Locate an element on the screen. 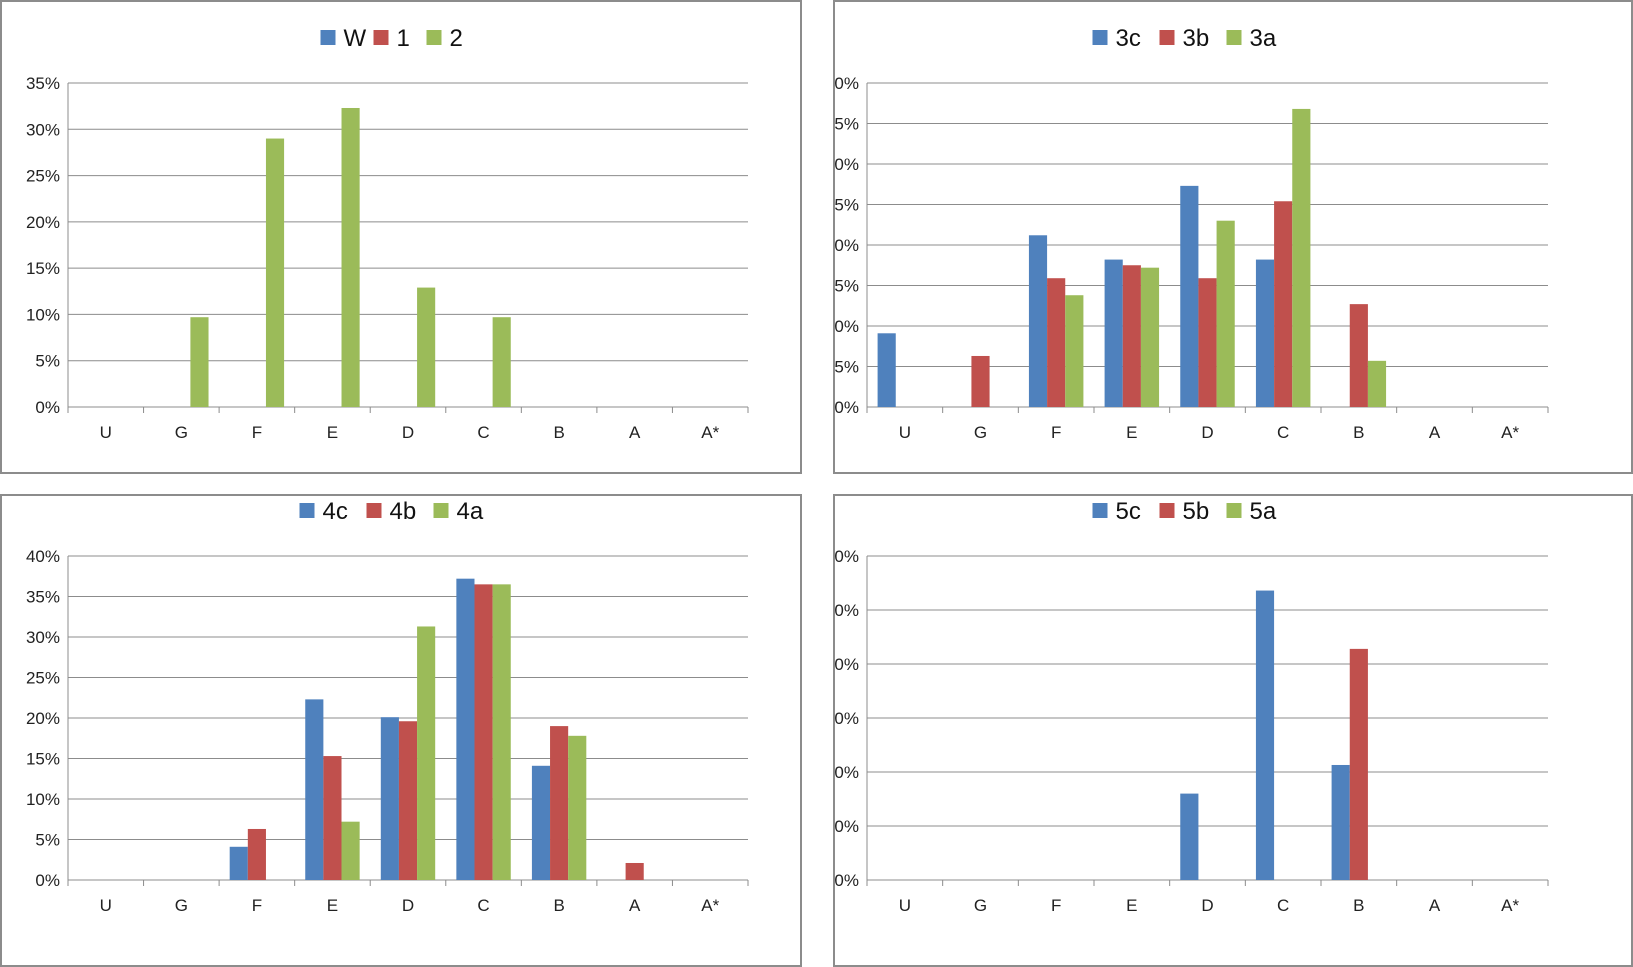 The height and width of the screenshot is (967, 1633). bar-3b-B is located at coordinates (1358, 355).